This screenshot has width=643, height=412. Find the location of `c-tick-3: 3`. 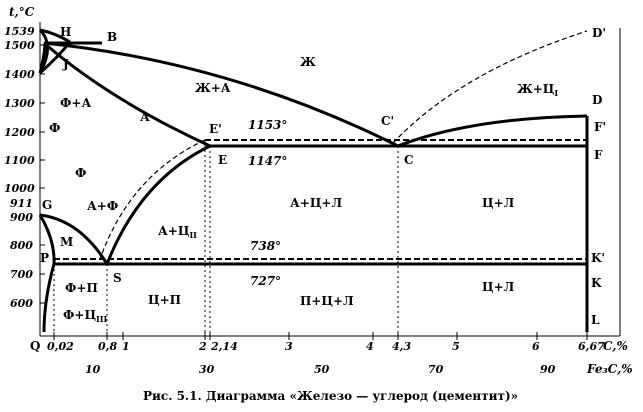

c-tick-3: 3 is located at coordinates (289, 346).